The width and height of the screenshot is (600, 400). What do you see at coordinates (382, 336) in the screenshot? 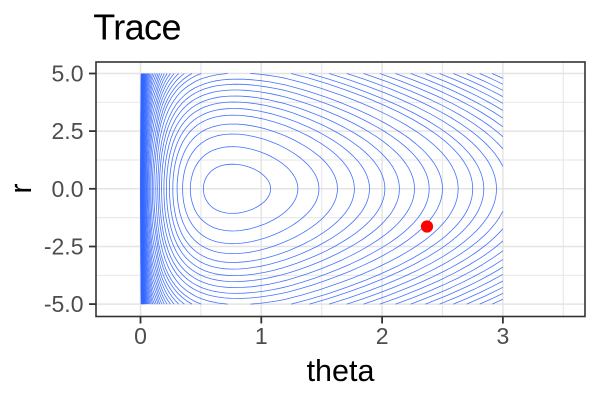
I see `svg-text: 2` at bounding box center [382, 336].